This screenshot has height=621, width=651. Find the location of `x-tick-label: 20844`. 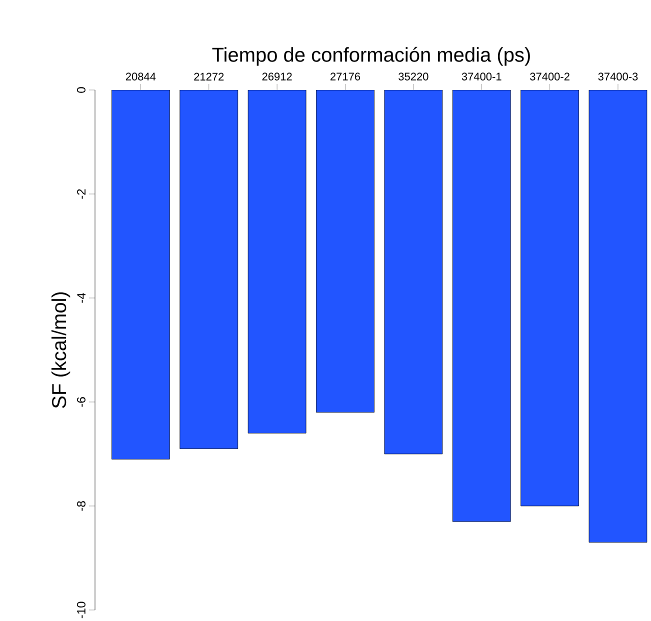

x-tick-label: 20844 is located at coordinates (141, 76).